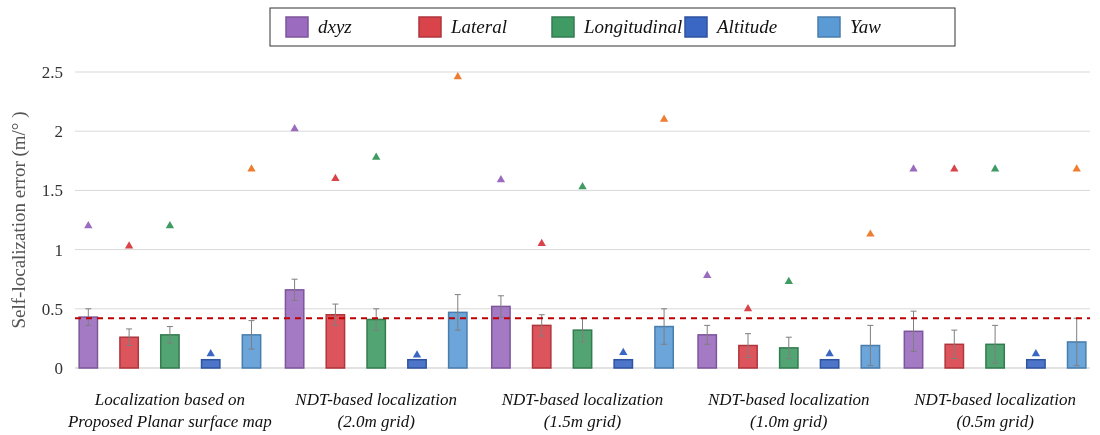 This screenshot has width=1100, height=435. I want to click on legend-label: dxyz, so click(335, 26).